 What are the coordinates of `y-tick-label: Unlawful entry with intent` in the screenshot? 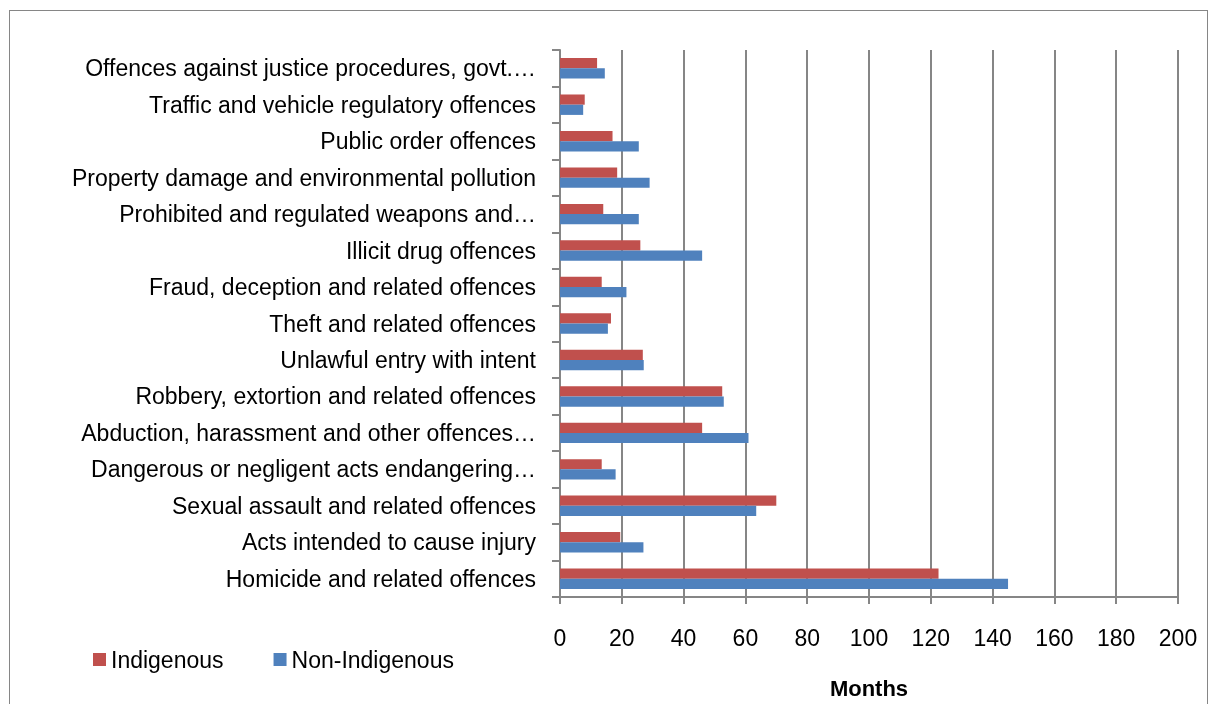 It's located at (408, 359).